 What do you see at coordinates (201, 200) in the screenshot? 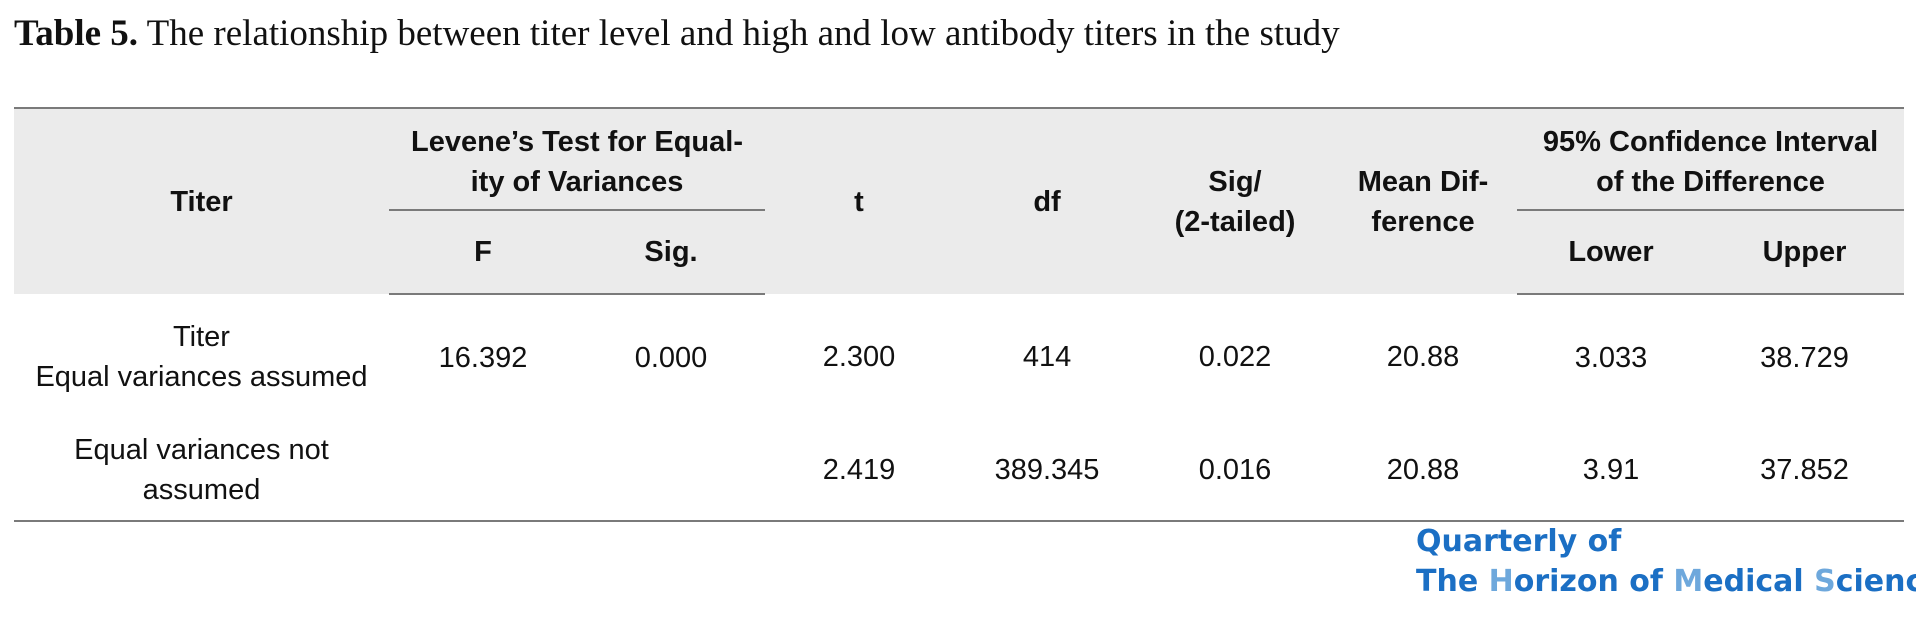
I see `header-titer: Titer` at bounding box center [201, 200].